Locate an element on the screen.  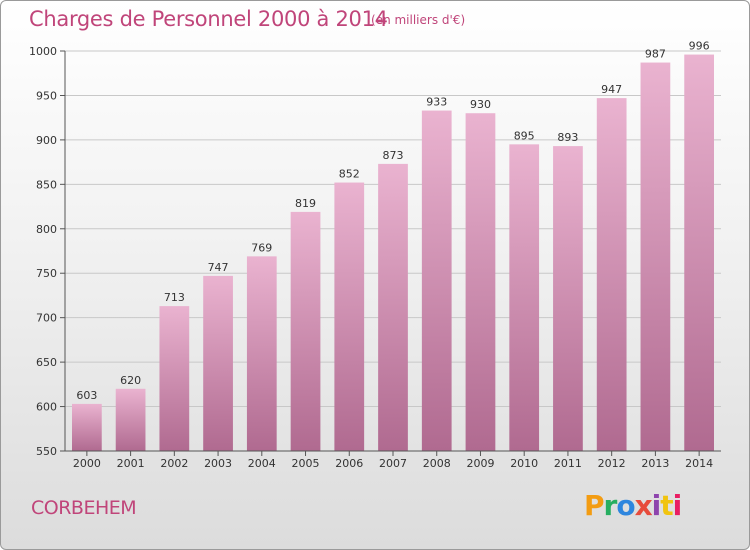
bar-value-label: 873 is located at coordinates (393, 155).